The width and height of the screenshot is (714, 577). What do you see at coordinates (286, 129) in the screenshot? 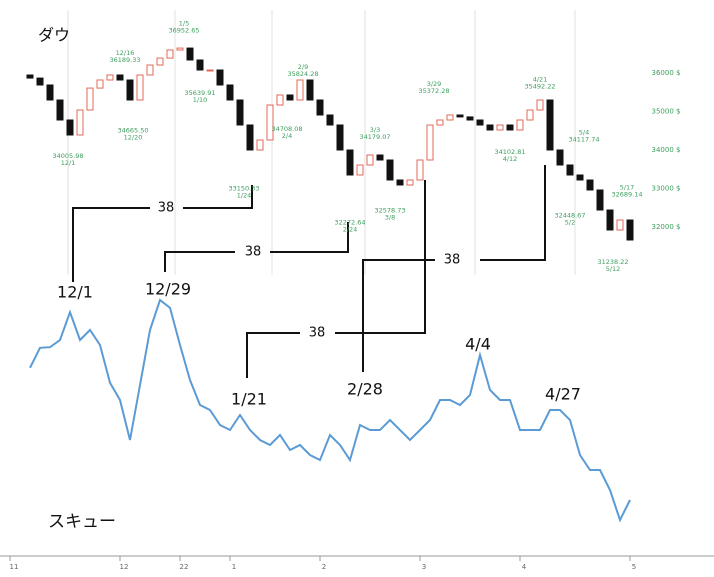
I see `price-label: 34708.08` at bounding box center [286, 129].